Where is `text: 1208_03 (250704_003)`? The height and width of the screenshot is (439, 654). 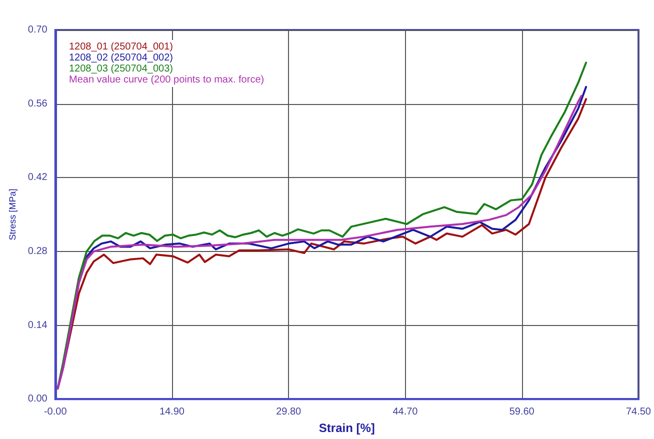 text: 1208_03 (250704_003) is located at coordinates (121, 69).